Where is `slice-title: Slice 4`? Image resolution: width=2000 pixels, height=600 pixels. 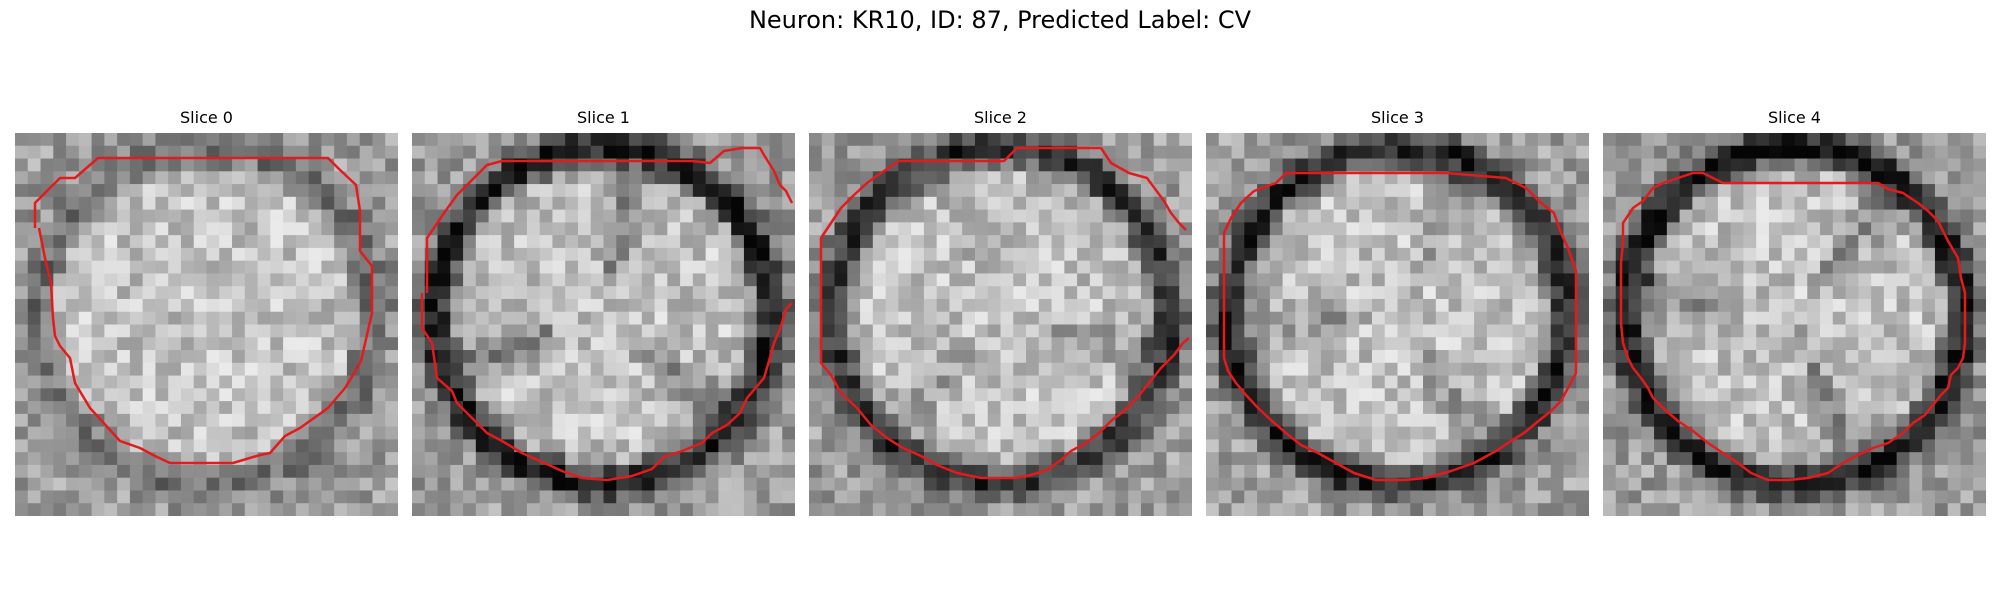 slice-title: Slice 4 is located at coordinates (1794, 117).